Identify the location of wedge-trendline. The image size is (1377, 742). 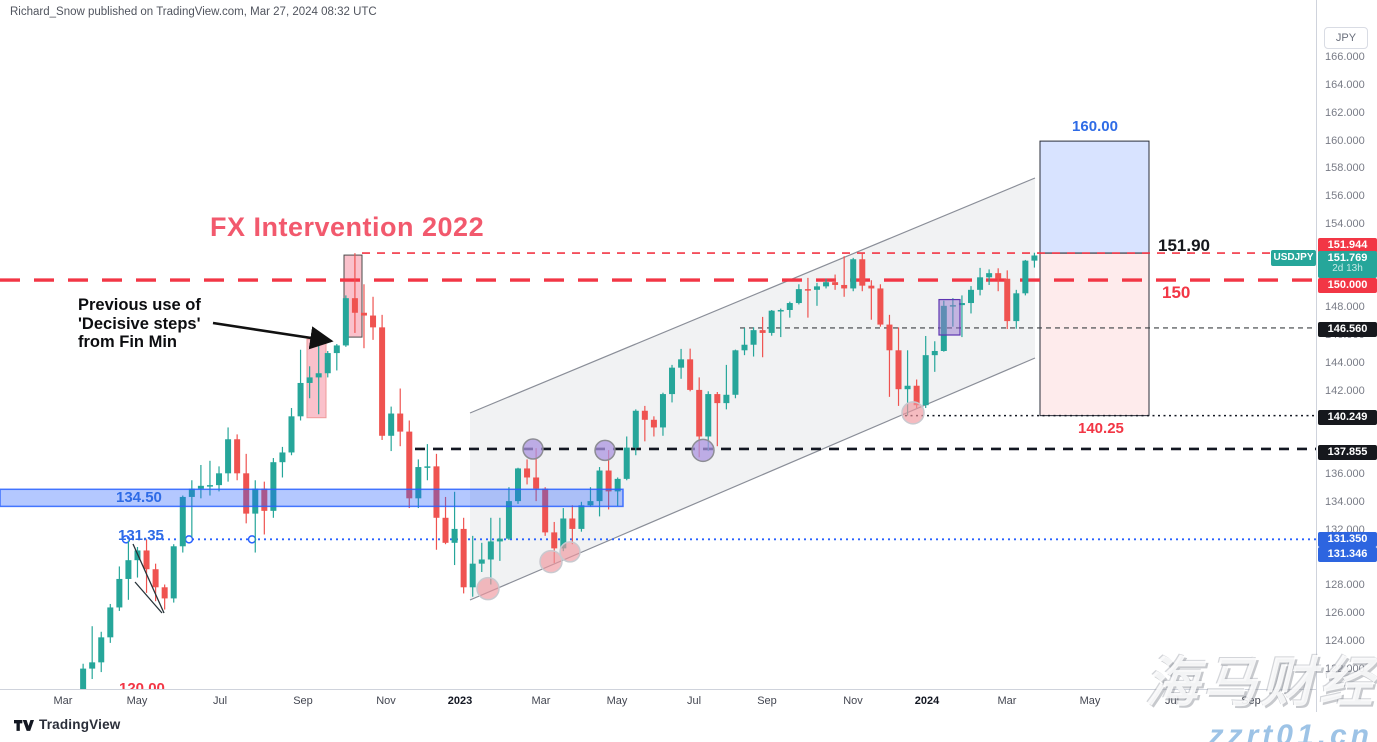
(148, 578).